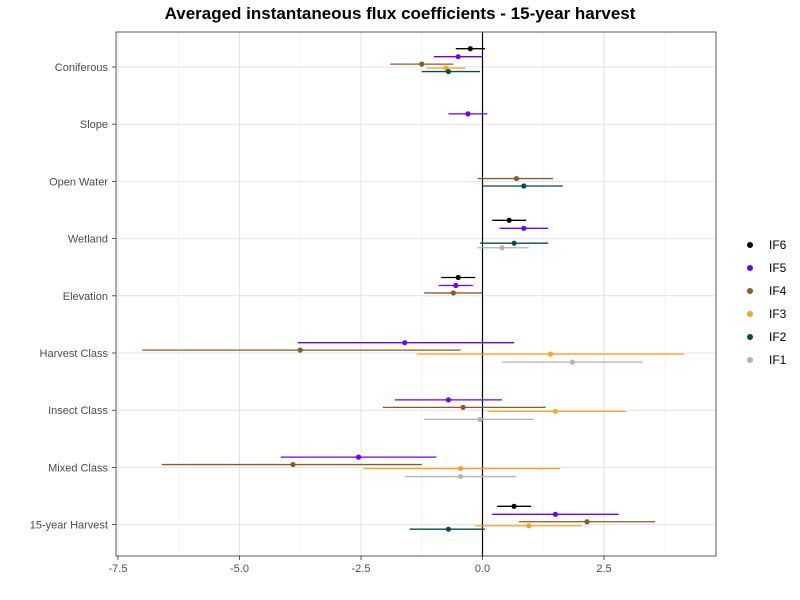 Image resolution: width=800 pixels, height=600 pixels. Describe the element at coordinates (778, 244) in the screenshot. I see `legend-label: IF6` at that location.